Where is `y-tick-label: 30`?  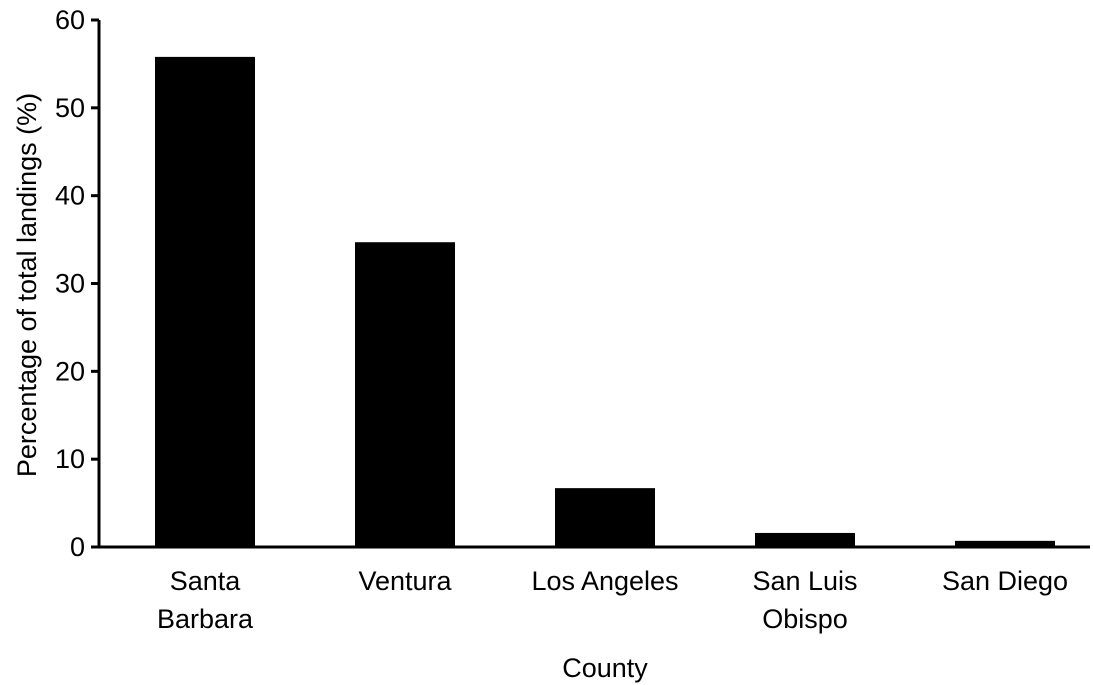 y-tick-label: 30 is located at coordinates (70, 284).